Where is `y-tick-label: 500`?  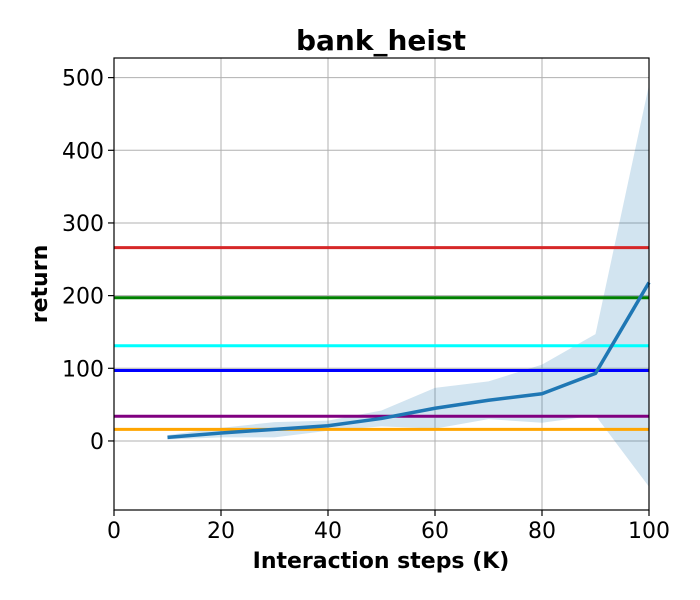
y-tick-label: 500 is located at coordinates (83, 79).